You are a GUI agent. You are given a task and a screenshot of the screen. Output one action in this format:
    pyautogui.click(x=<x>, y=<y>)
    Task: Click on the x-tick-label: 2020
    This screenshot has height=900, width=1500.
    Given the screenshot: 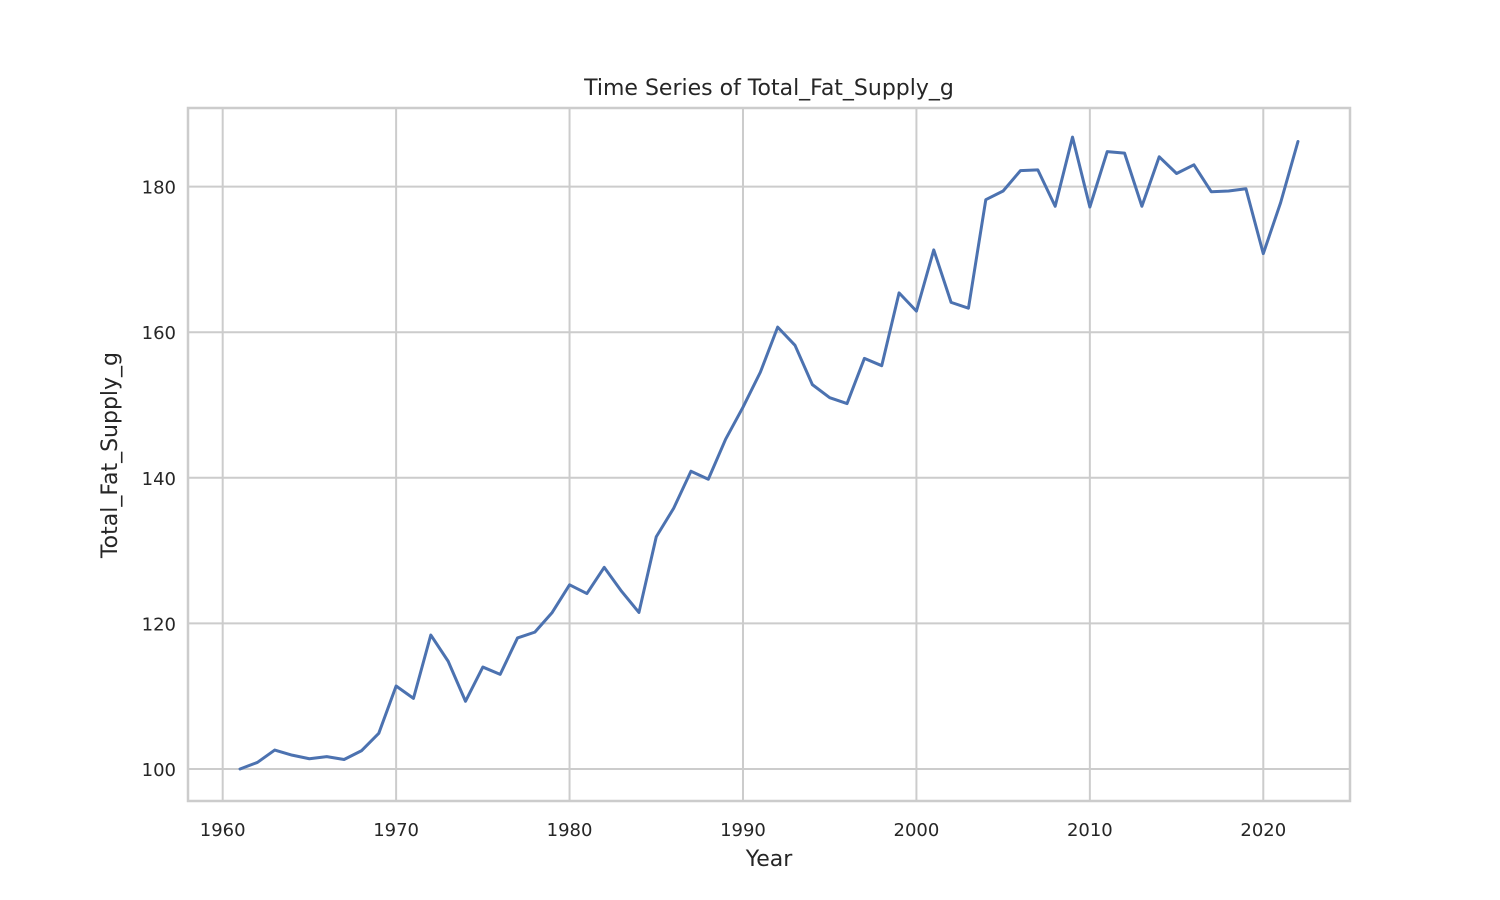 What is the action you would take?
    pyautogui.click(x=1263, y=830)
    